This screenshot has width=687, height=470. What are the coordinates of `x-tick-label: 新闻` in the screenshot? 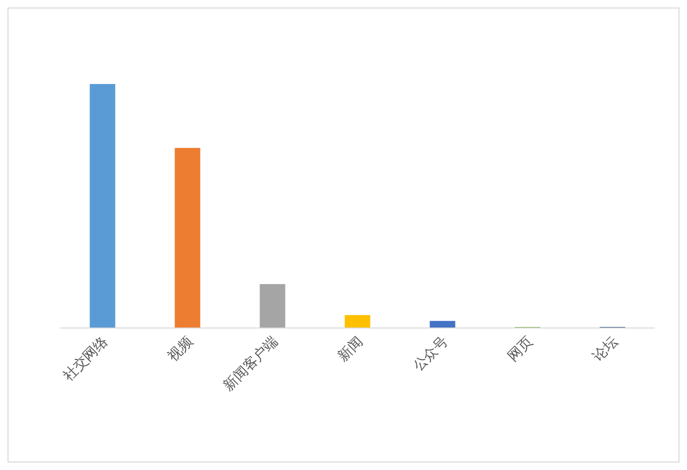 It's located at (350, 349).